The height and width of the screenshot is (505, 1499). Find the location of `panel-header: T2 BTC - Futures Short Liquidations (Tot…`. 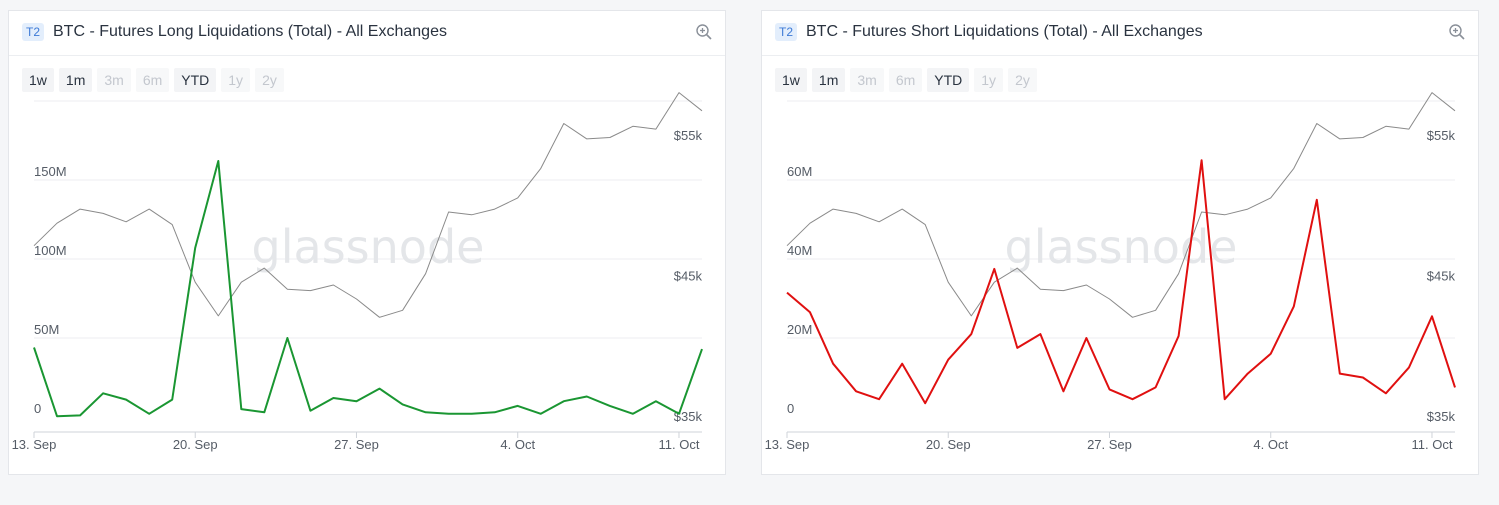

panel-header: T2 BTC - Futures Short Liquidations (Tot… is located at coordinates (1120, 33).